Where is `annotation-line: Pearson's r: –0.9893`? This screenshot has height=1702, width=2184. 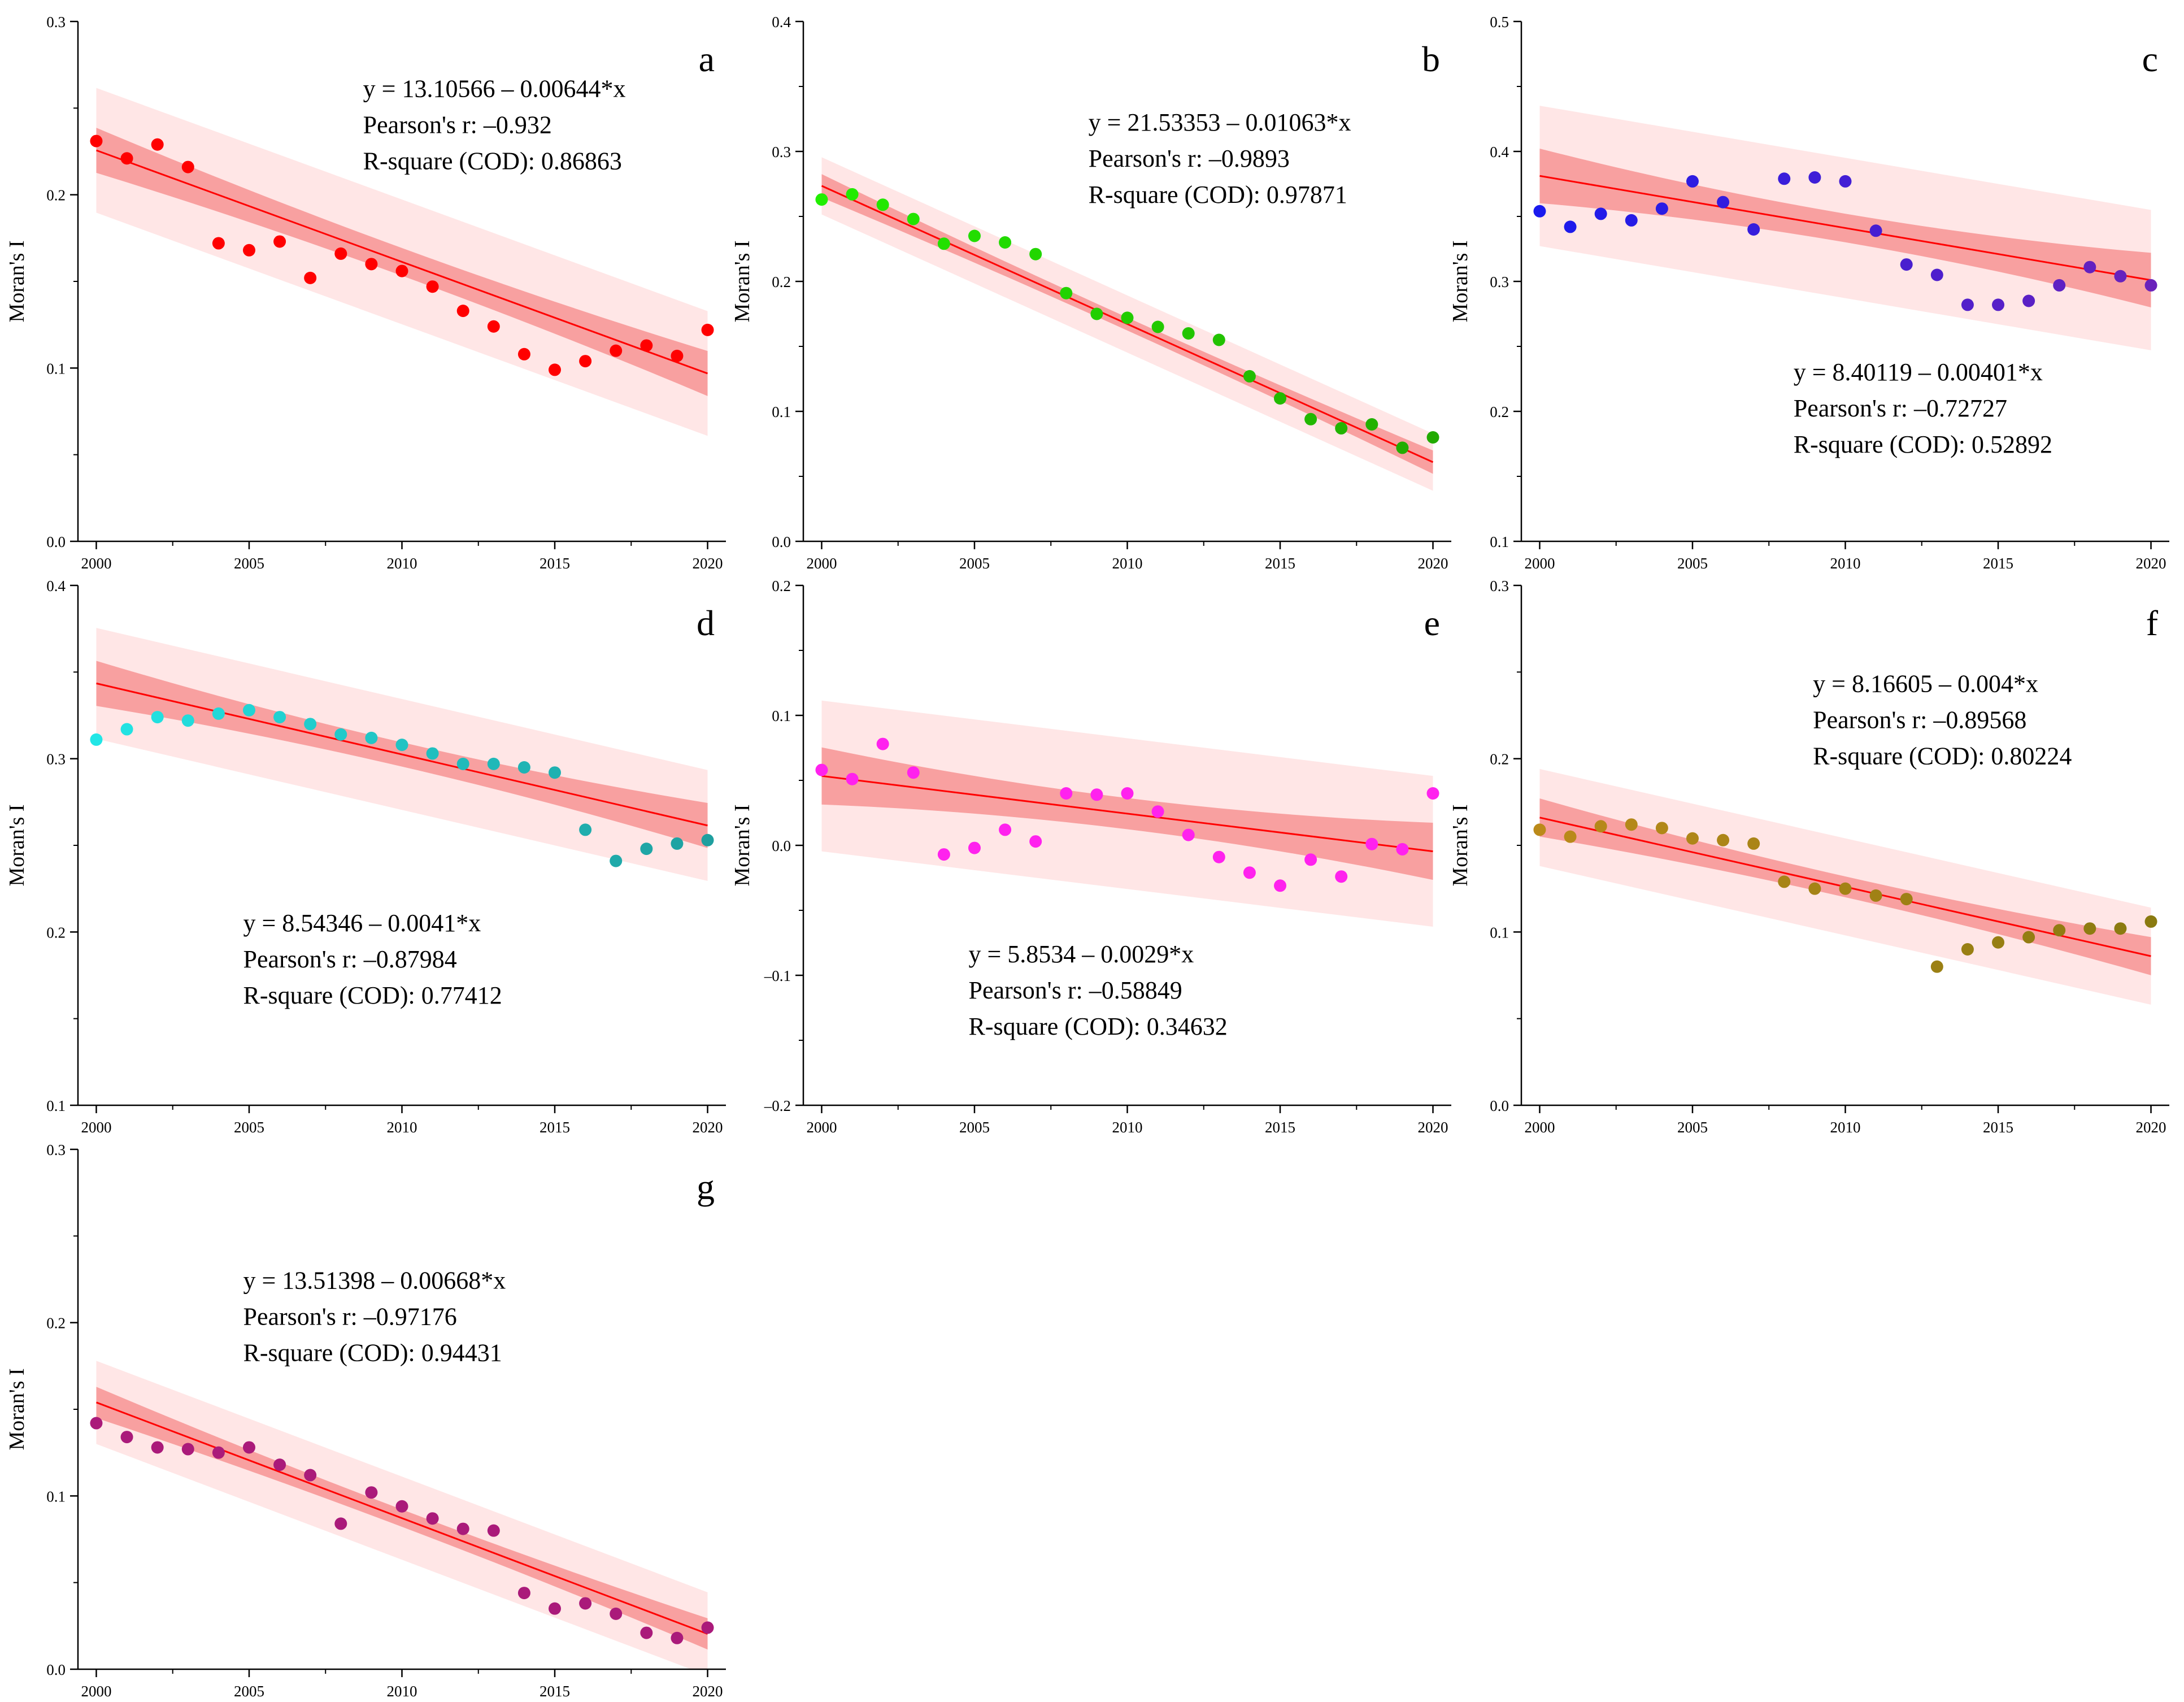
annotation-line: Pearson's r: –0.9893 is located at coordinates (1189, 159).